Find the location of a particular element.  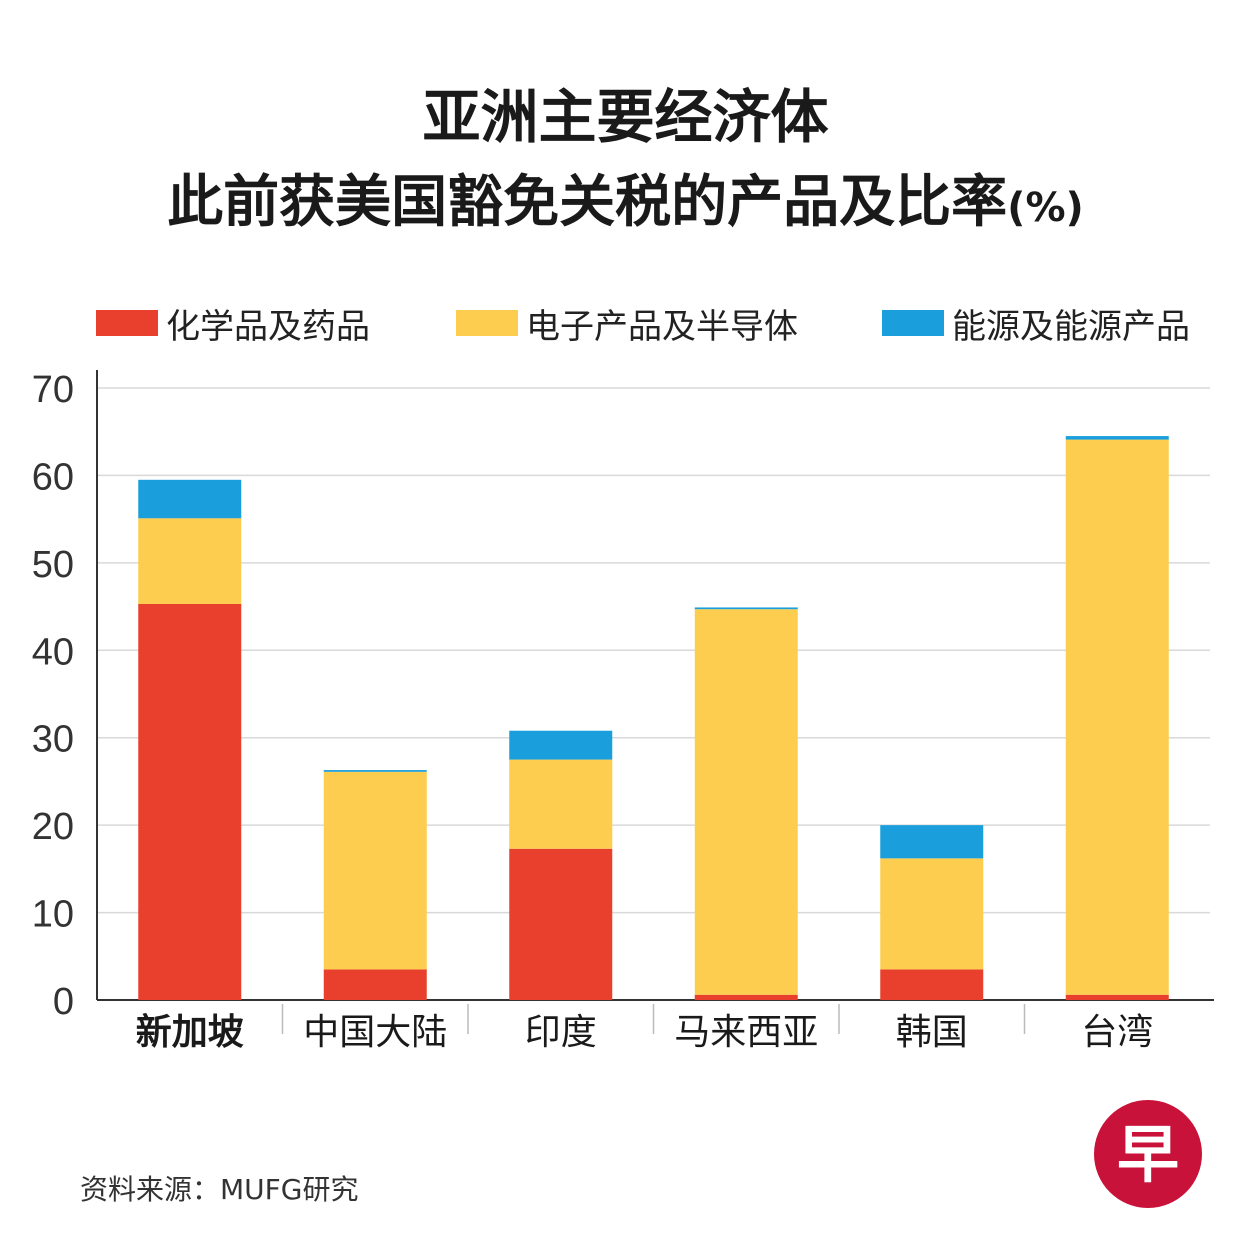

y-tick-label-70: 70 is located at coordinates (53, 390).